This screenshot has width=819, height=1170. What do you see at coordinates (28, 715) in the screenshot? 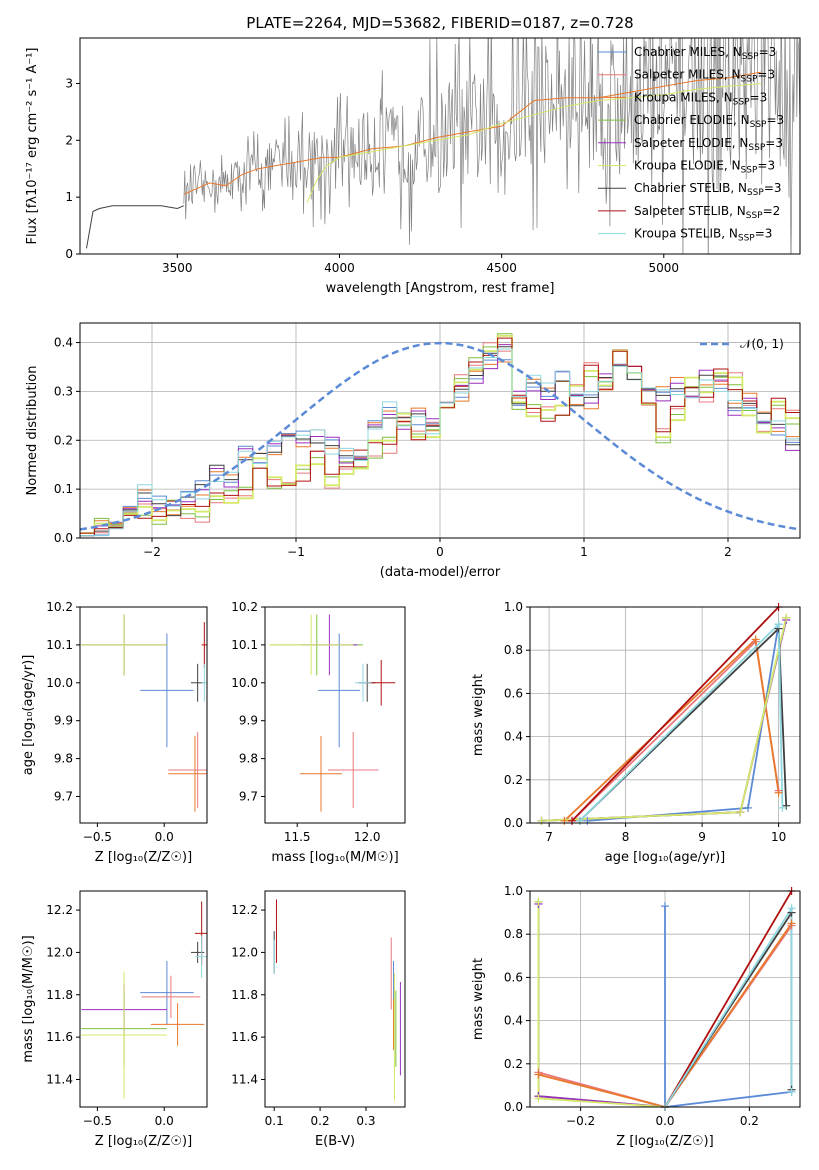
I see `y-axis-label: age [log₁₀(age/yr)]` at bounding box center [28, 715].